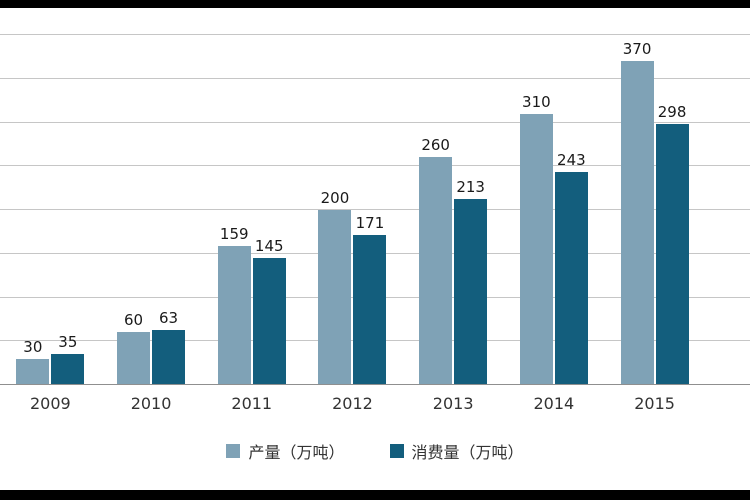 The height and width of the screenshot is (500, 750). What do you see at coordinates (554, 403) in the screenshot?
I see `x-tick-label: 2014` at bounding box center [554, 403].